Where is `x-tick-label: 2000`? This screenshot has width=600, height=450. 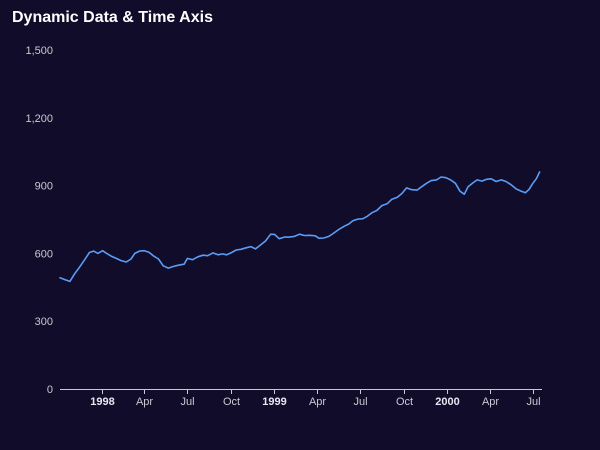
x-tick-label: 2000 is located at coordinates (447, 402).